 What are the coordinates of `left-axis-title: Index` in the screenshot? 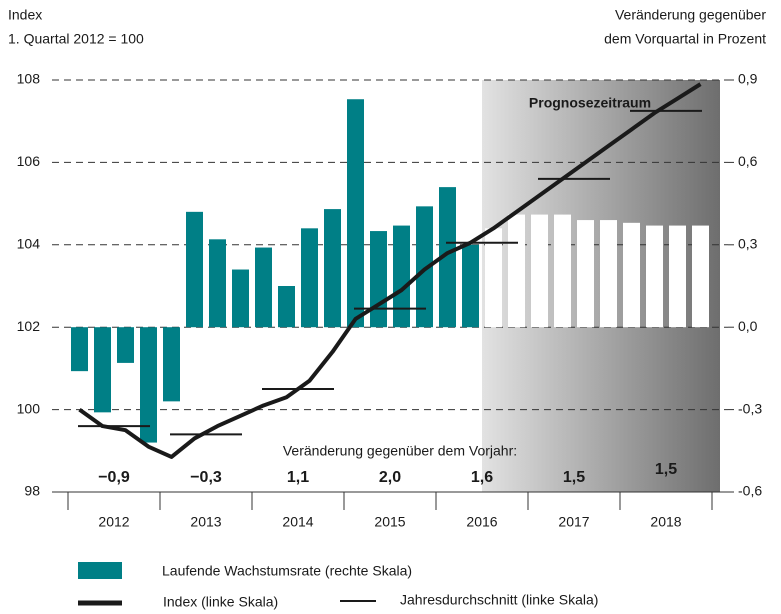 It's located at (25, 15).